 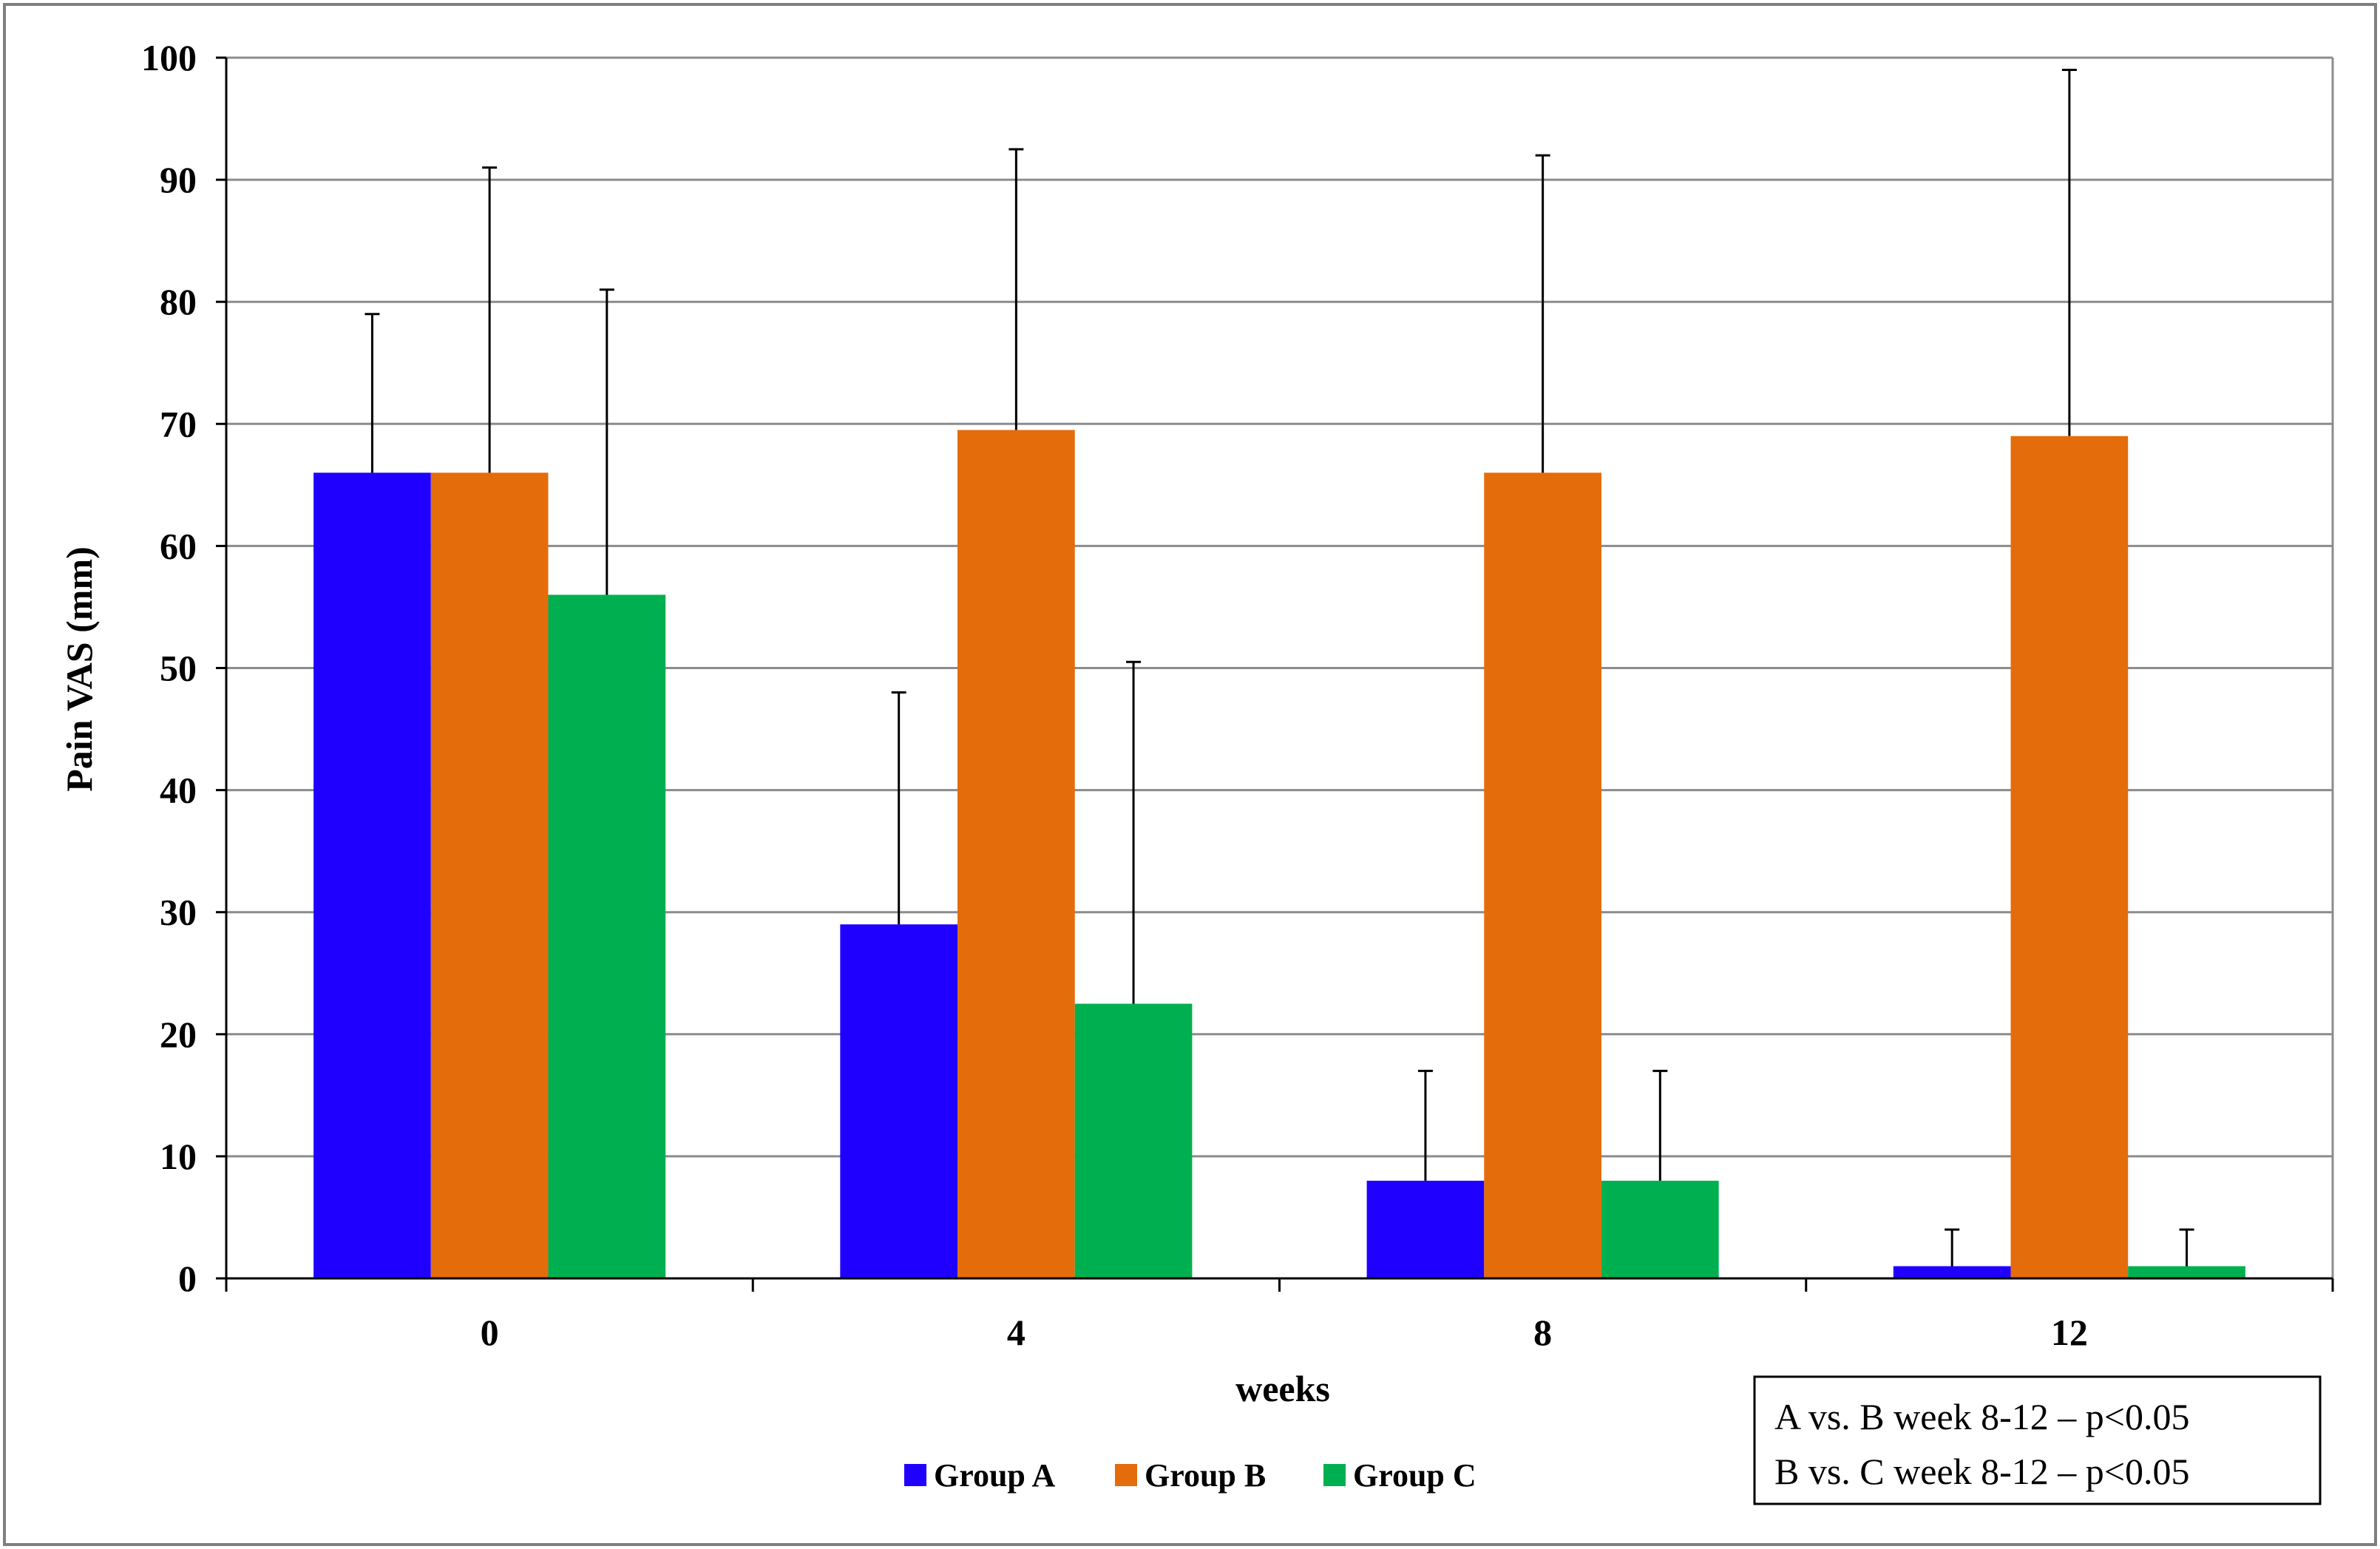 What do you see at coordinates (179, 546) in the screenshot?
I see `y-tick-label-60: 60` at bounding box center [179, 546].